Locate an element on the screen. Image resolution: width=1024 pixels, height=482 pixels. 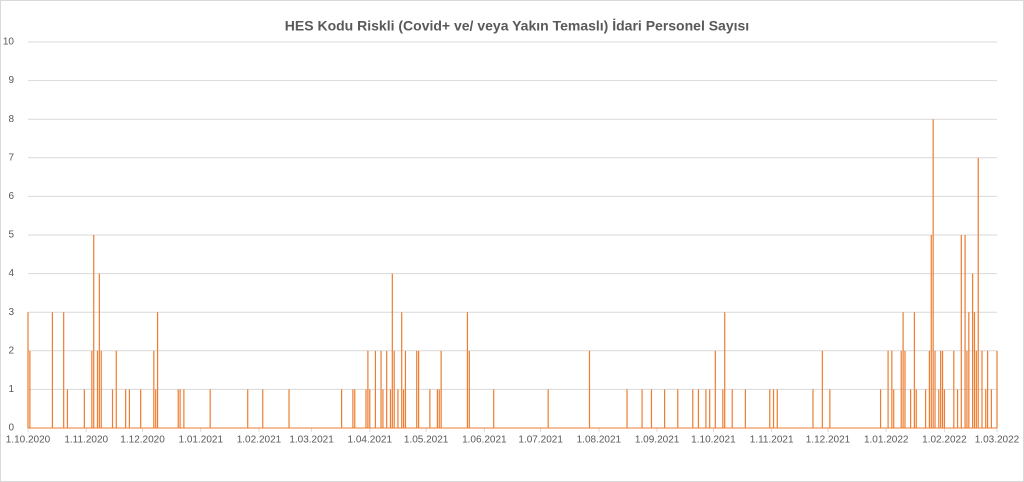
x-tick-label: 1.02.2021 is located at coordinates (259, 440).